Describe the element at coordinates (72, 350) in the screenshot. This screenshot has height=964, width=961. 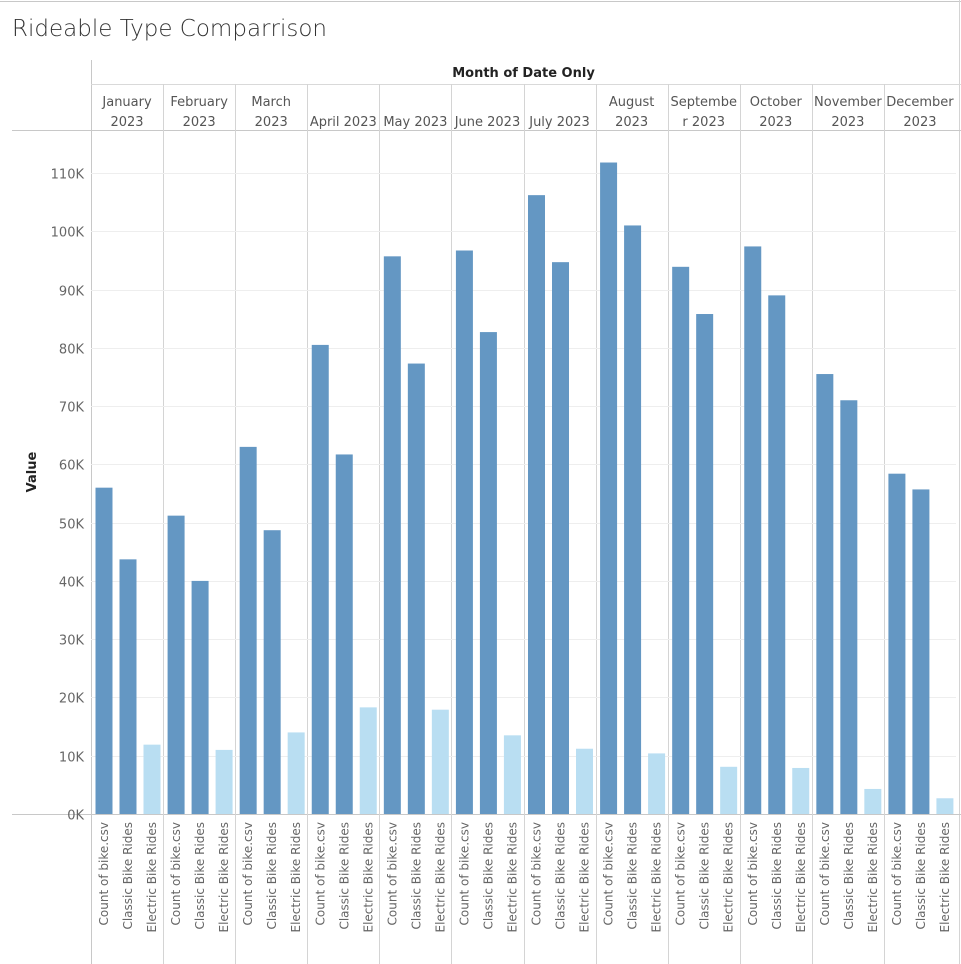
I see `y-tick-label: 80K` at that location.